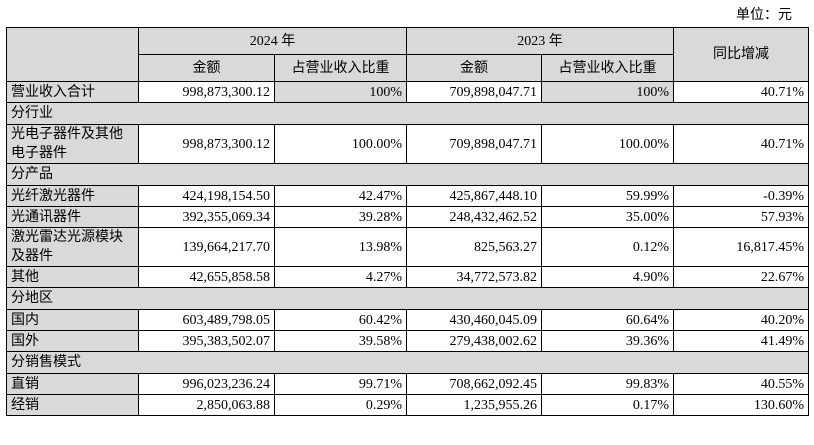 This screenshot has width=814, height=445. I want to click on section-row: 分行业, so click(407, 113).